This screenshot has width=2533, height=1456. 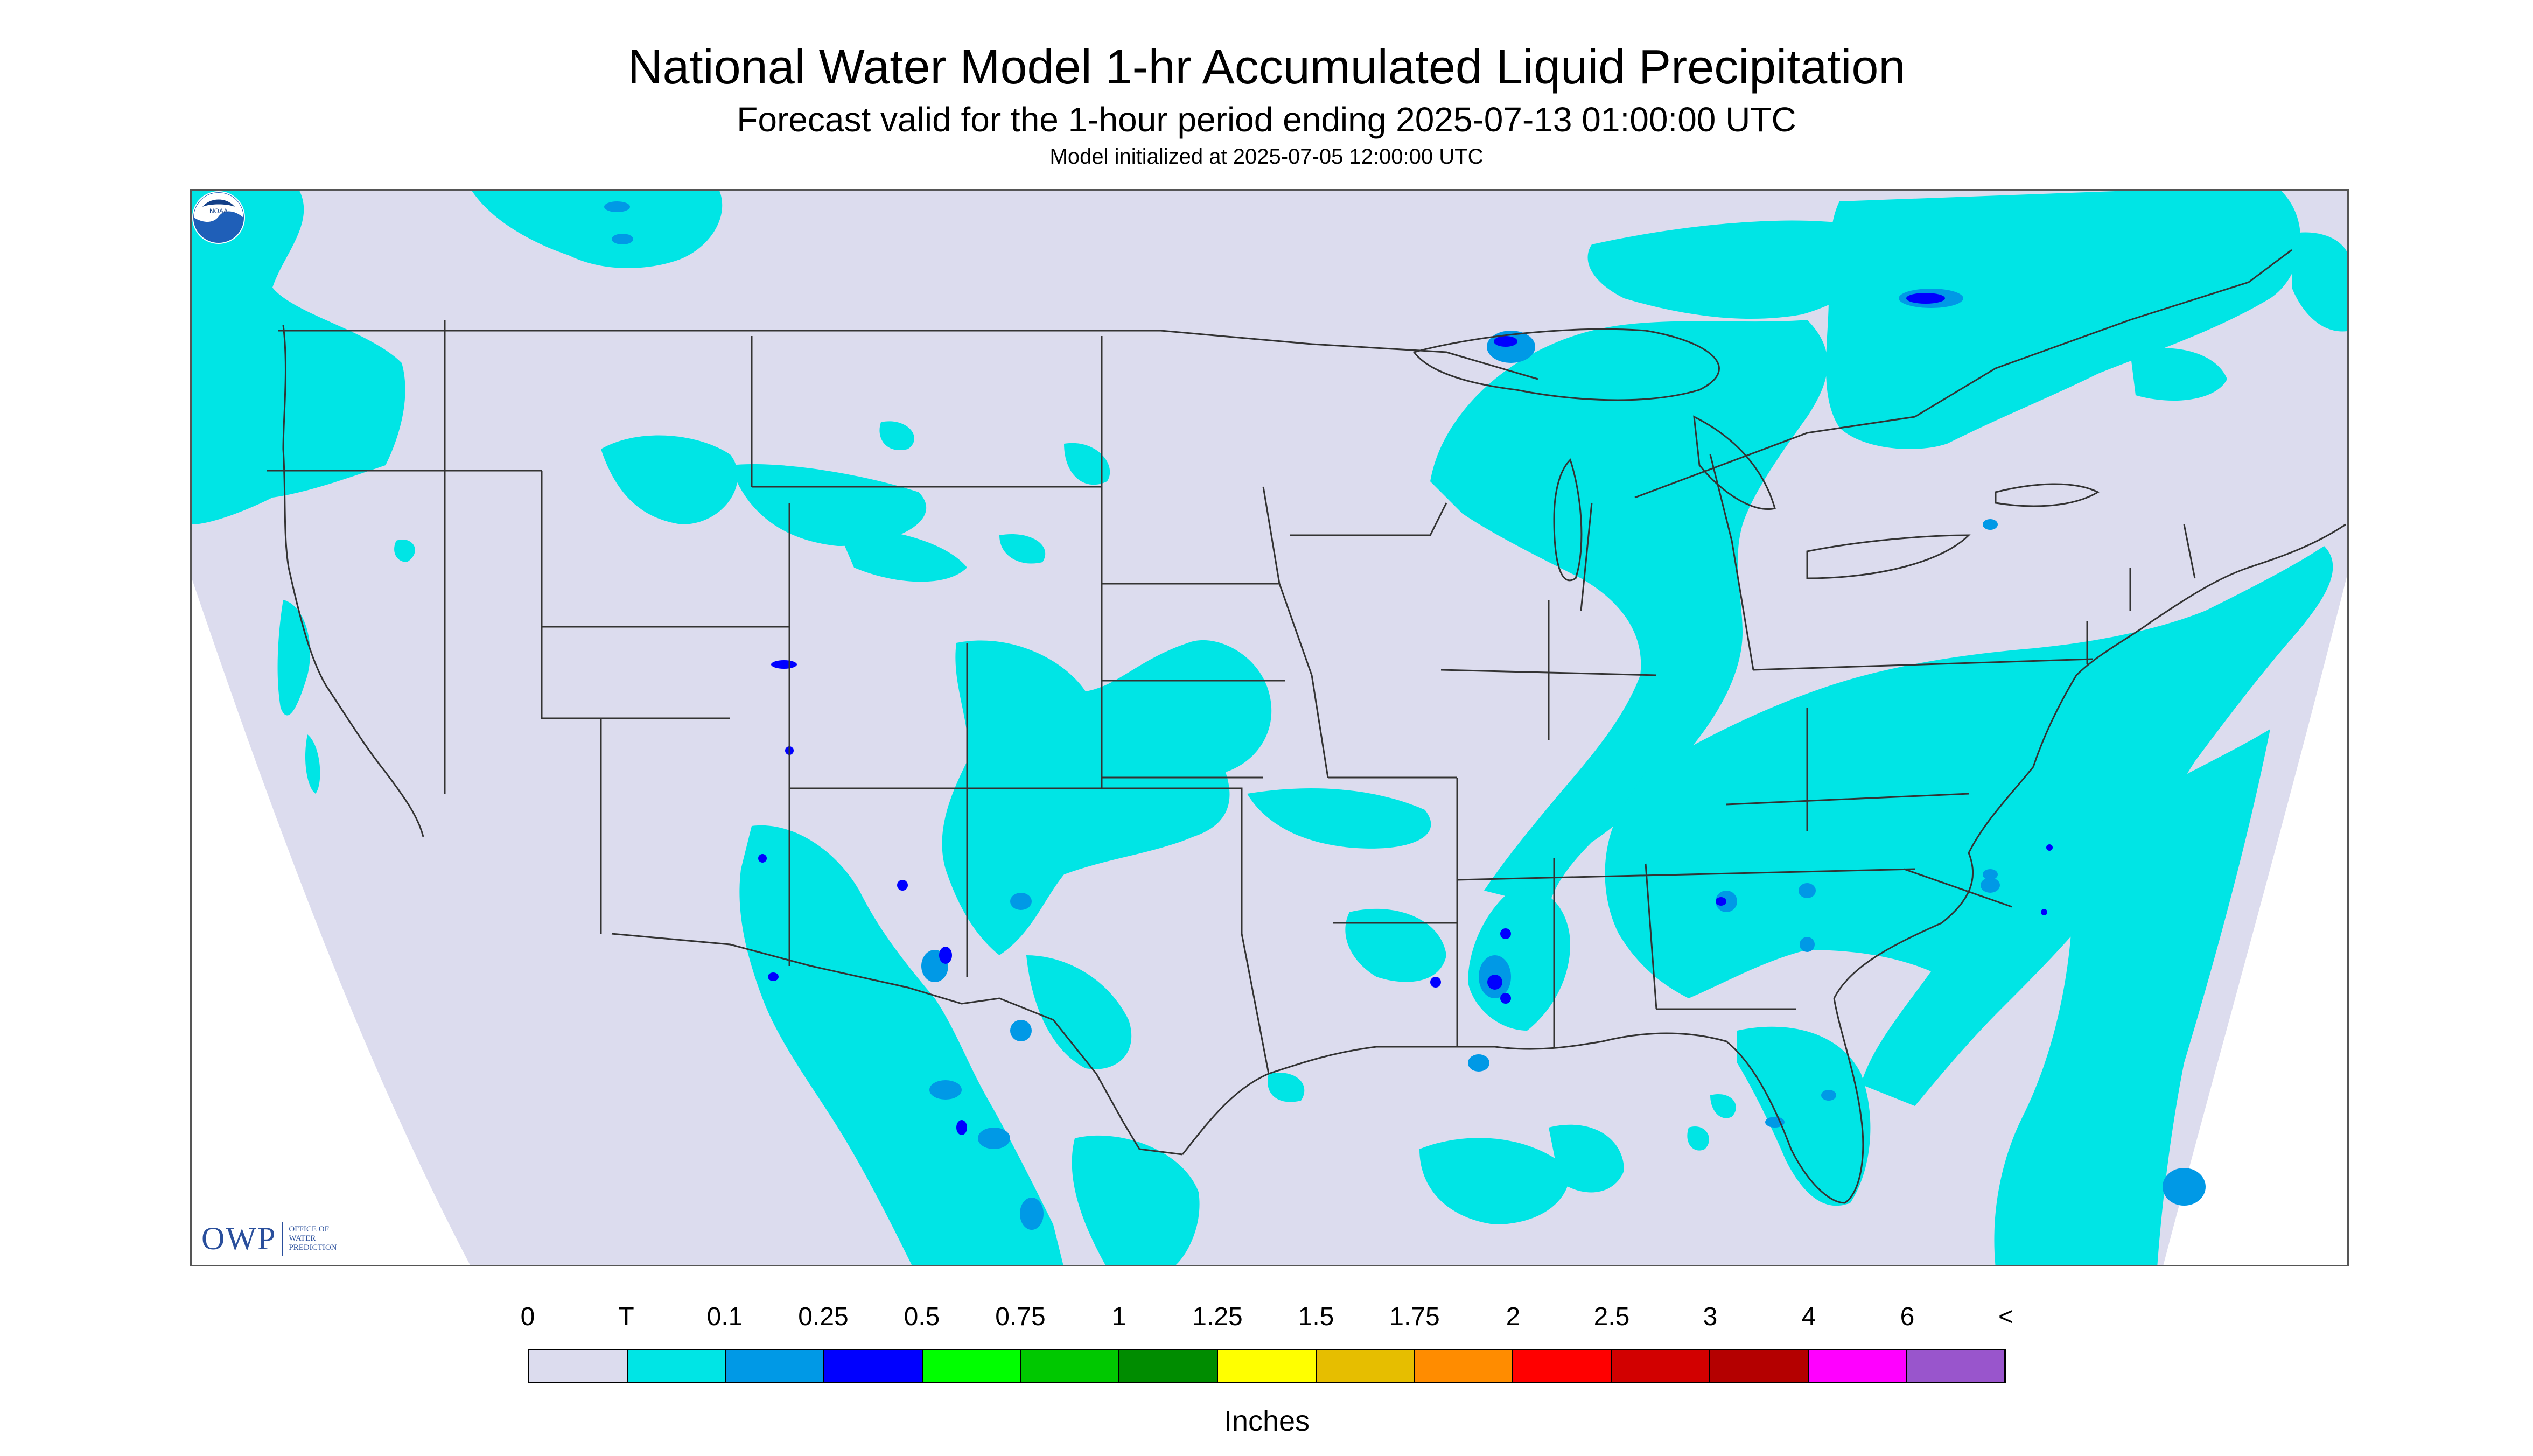 What do you see at coordinates (1021, 1317) in the screenshot?
I see `legend-tick-label: 0.75` at bounding box center [1021, 1317].